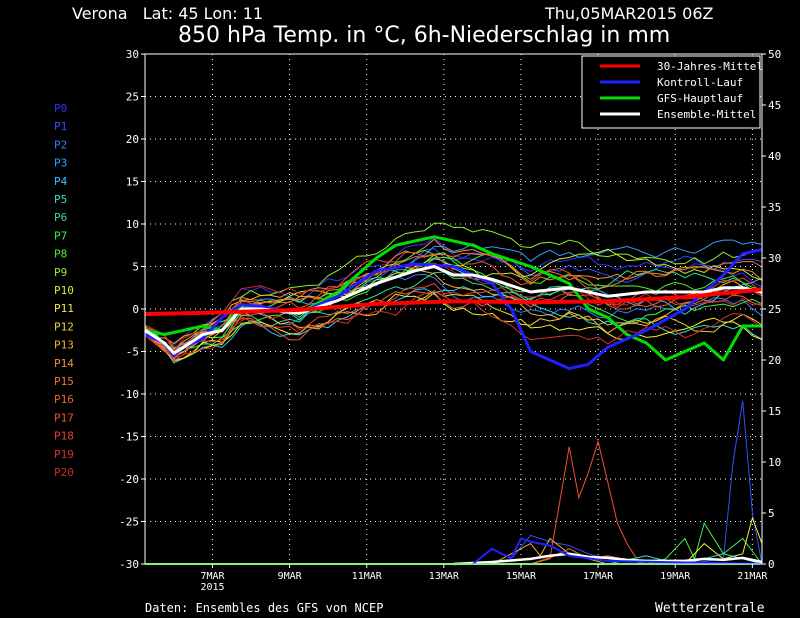 The height and width of the screenshot is (618, 800). What do you see at coordinates (700, 82) in the screenshot?
I see `legend-label: Kontroll-Lauf` at bounding box center [700, 82].